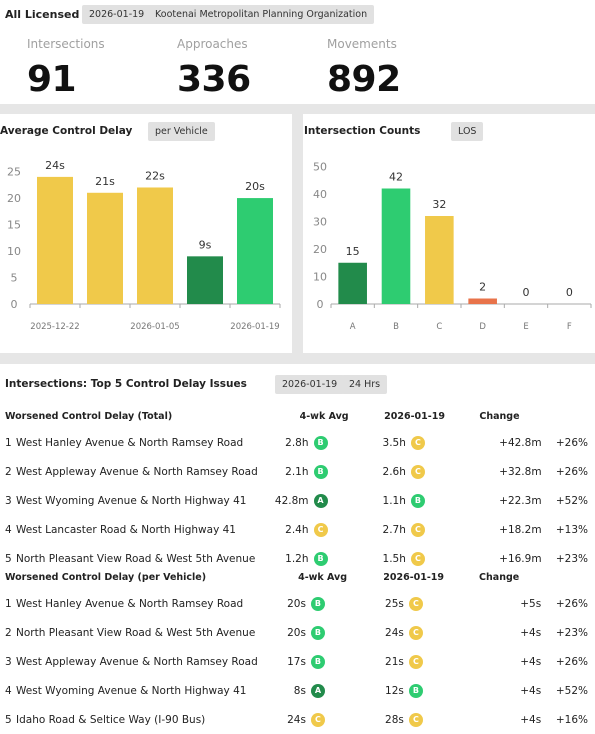  I want to click on change-percent: +23%, so click(571, 632).